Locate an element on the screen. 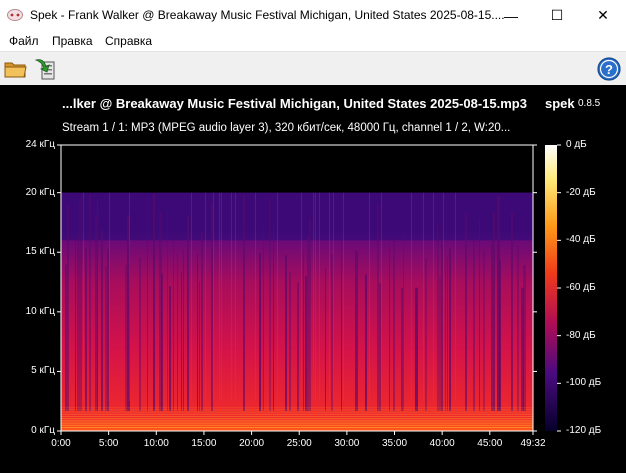  time-label: 35:00 is located at coordinates (394, 443).